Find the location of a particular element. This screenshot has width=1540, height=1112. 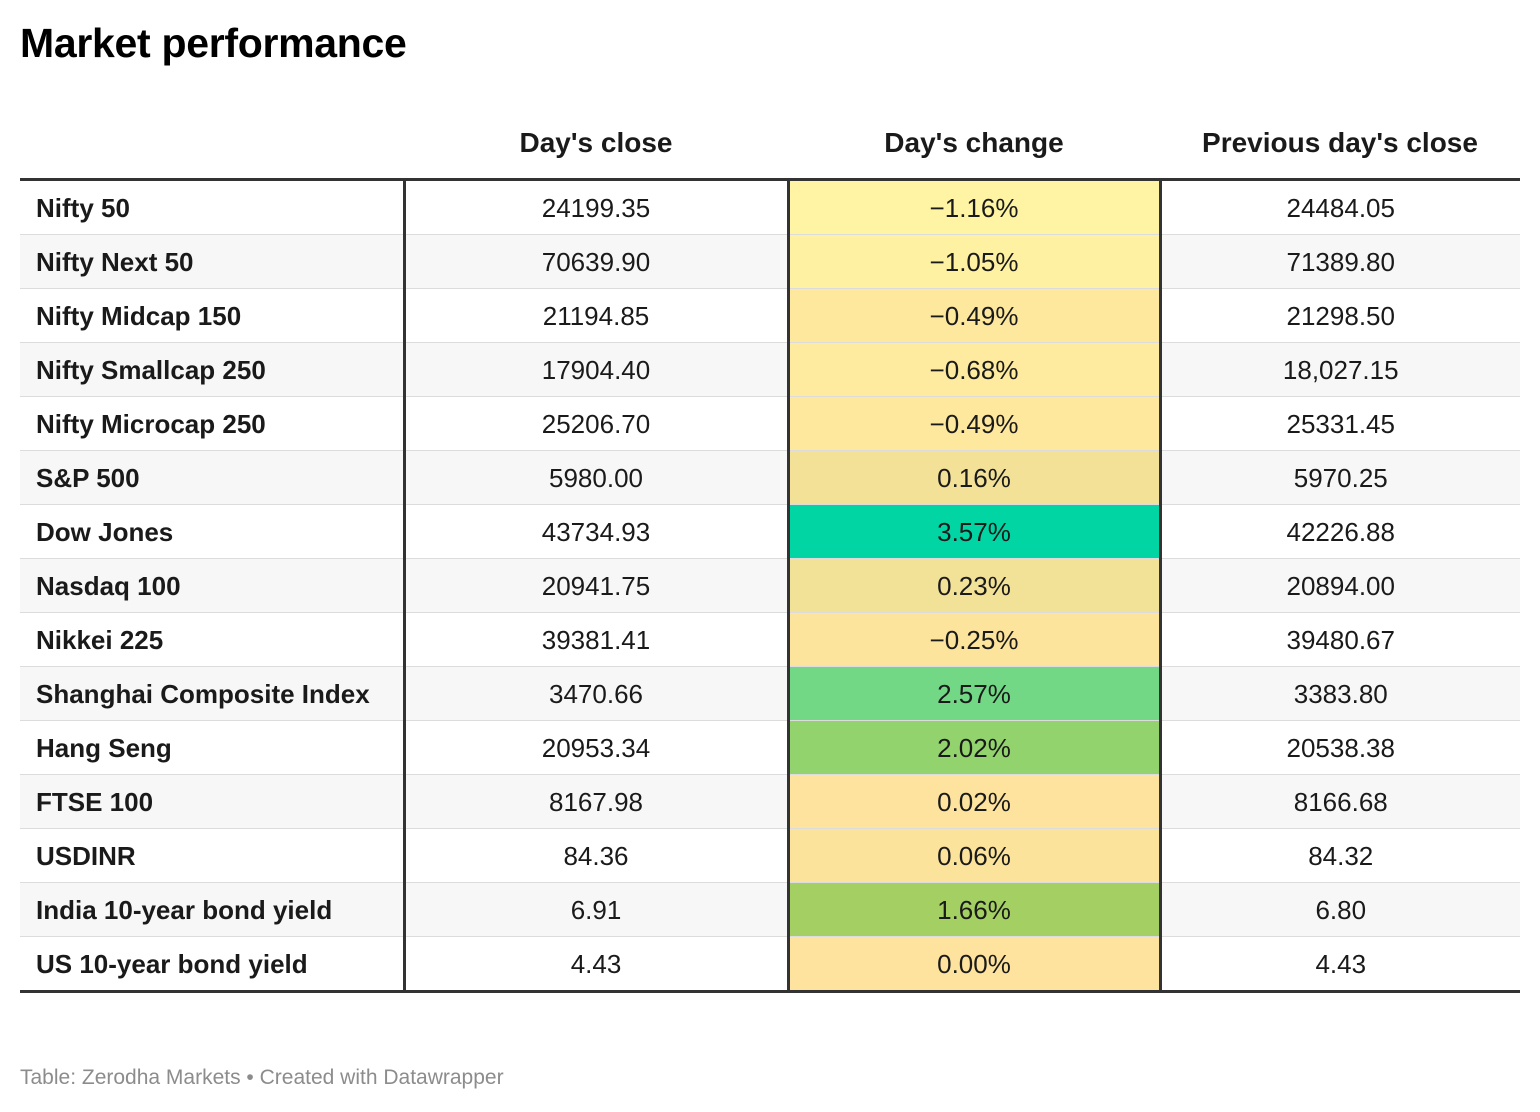

header-previous-days-close: Previous day's close is located at coordinates (1340, 144).